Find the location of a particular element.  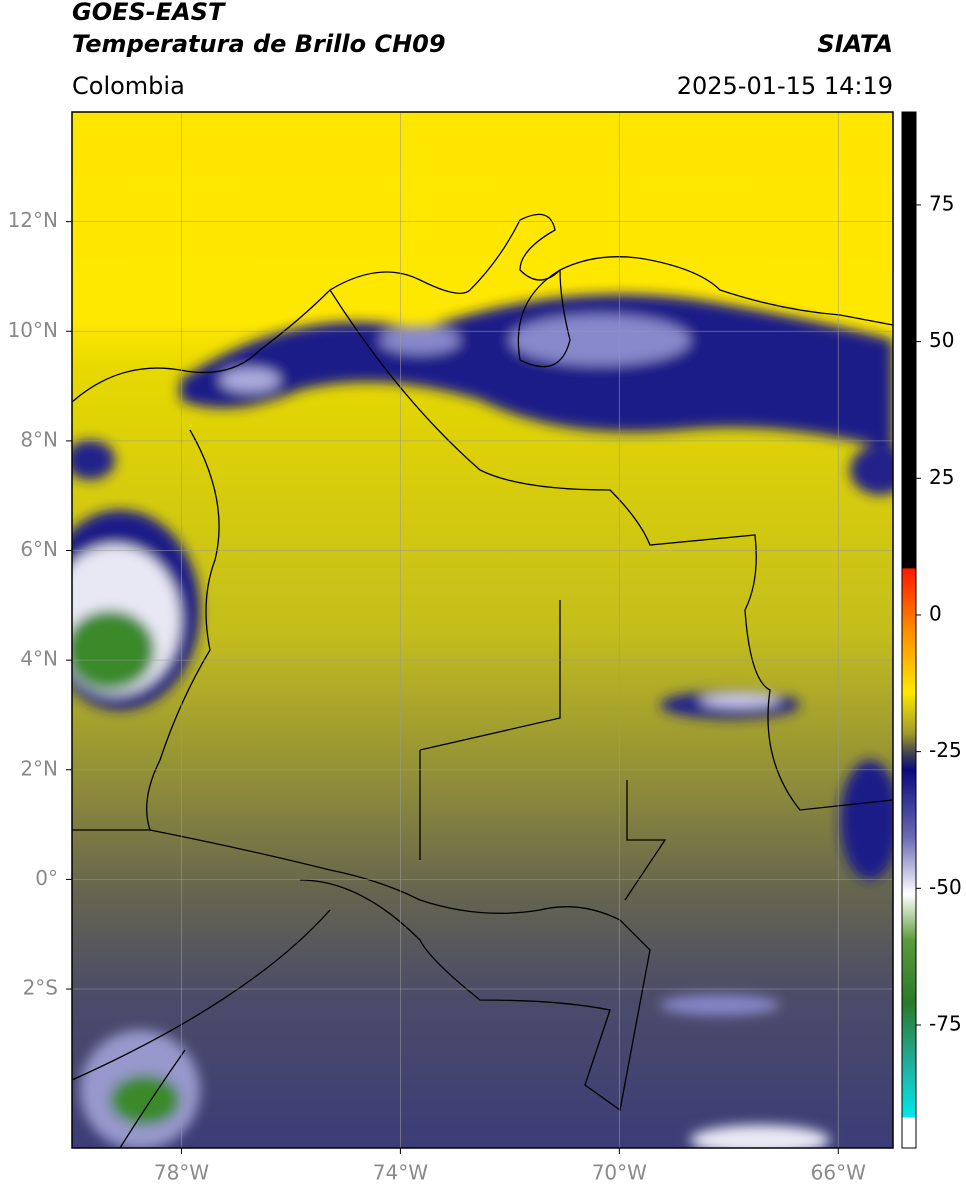

timestamp: 2025-01-15 14:19 is located at coordinates (785, 86).